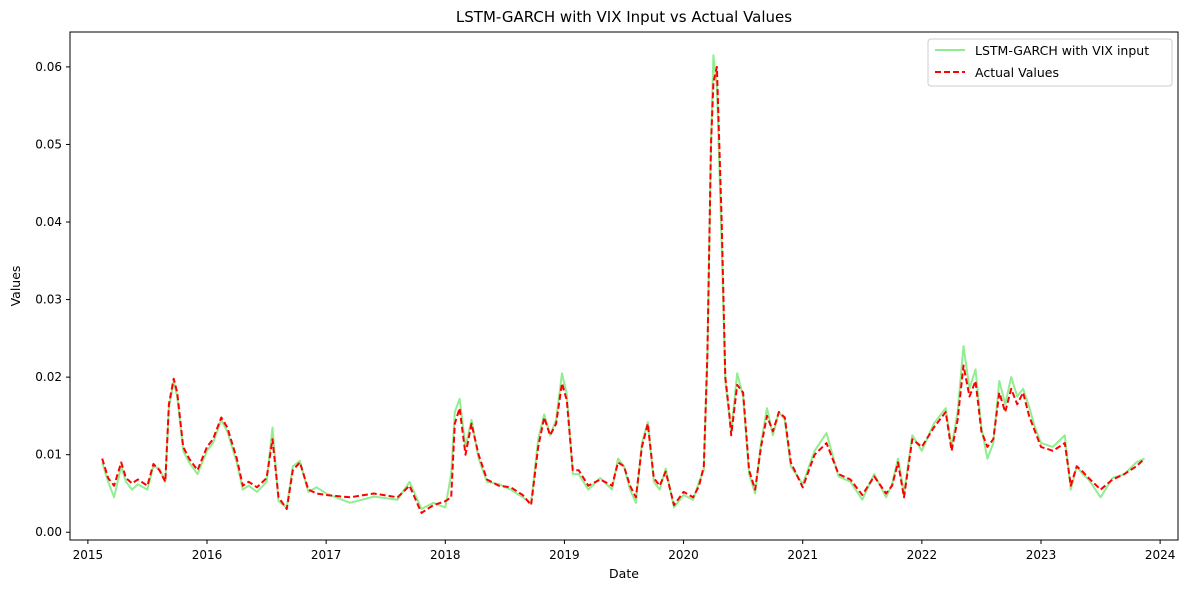 This screenshot has height=590, width=1189. Describe the element at coordinates (48, 222) in the screenshot. I see `y-tick-label: 0.04` at that location.